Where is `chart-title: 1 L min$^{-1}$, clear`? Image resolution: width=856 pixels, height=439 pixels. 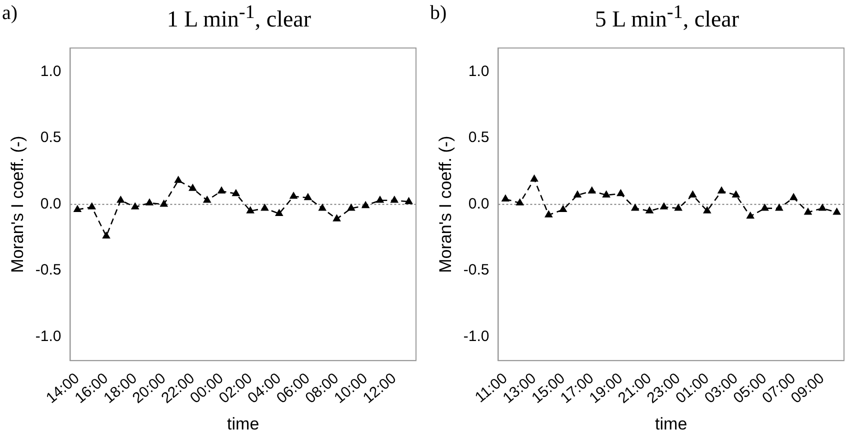 chart-title: 1 L min$^{-1}$, clear is located at coordinates (239, 17).